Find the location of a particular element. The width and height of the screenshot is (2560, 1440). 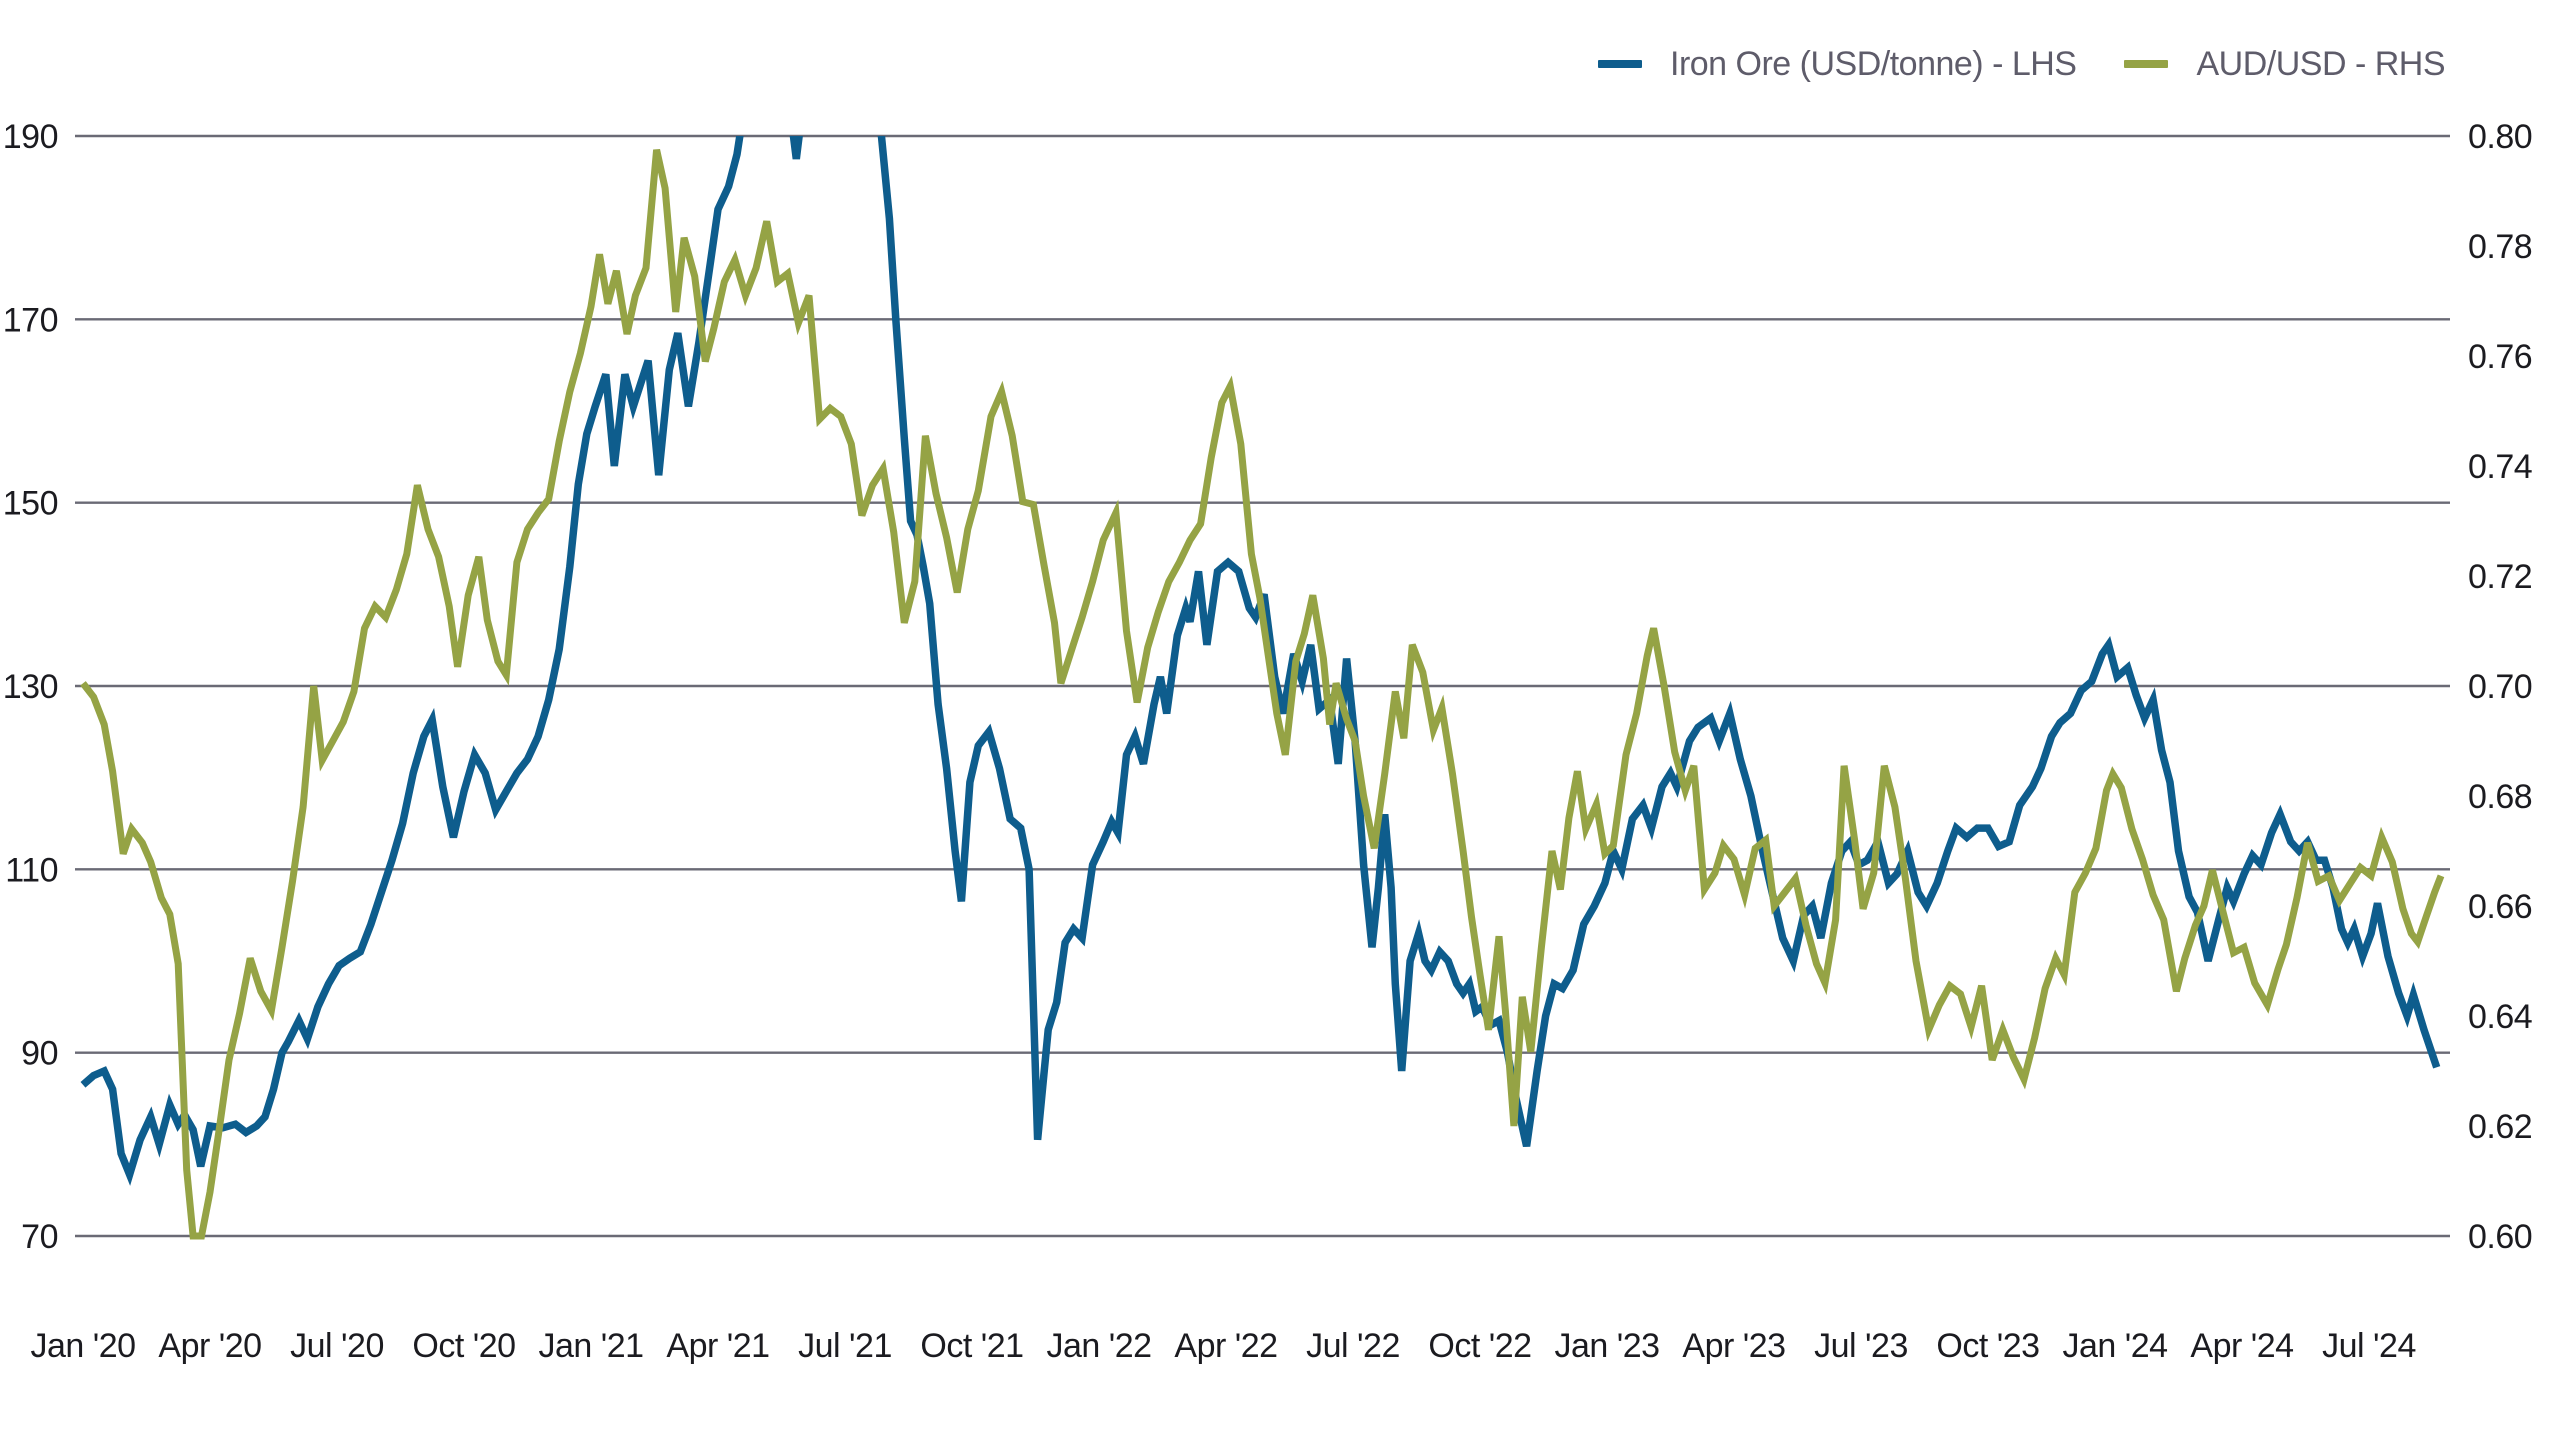

x-axis-tick-label: Apr '24 is located at coordinates (2241, 1346).